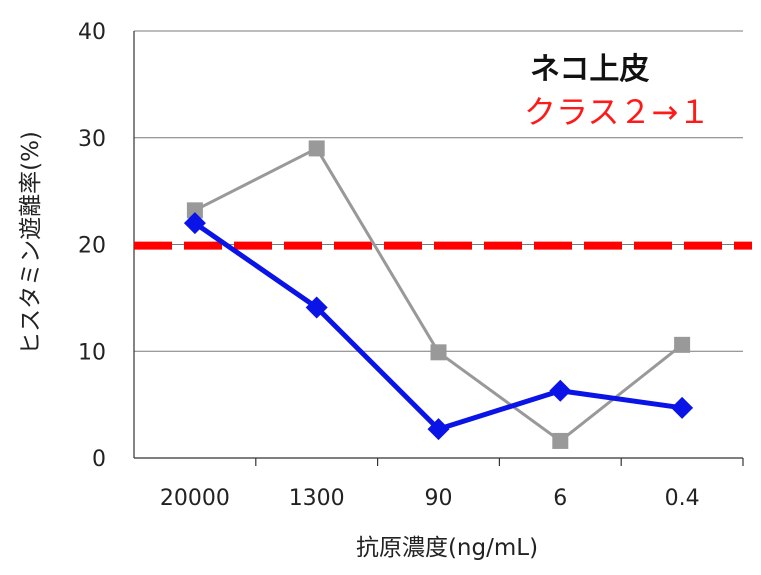 The image size is (761, 575). Describe the element at coordinates (317, 498) in the screenshot. I see `x-tick-label: 1300` at that location.